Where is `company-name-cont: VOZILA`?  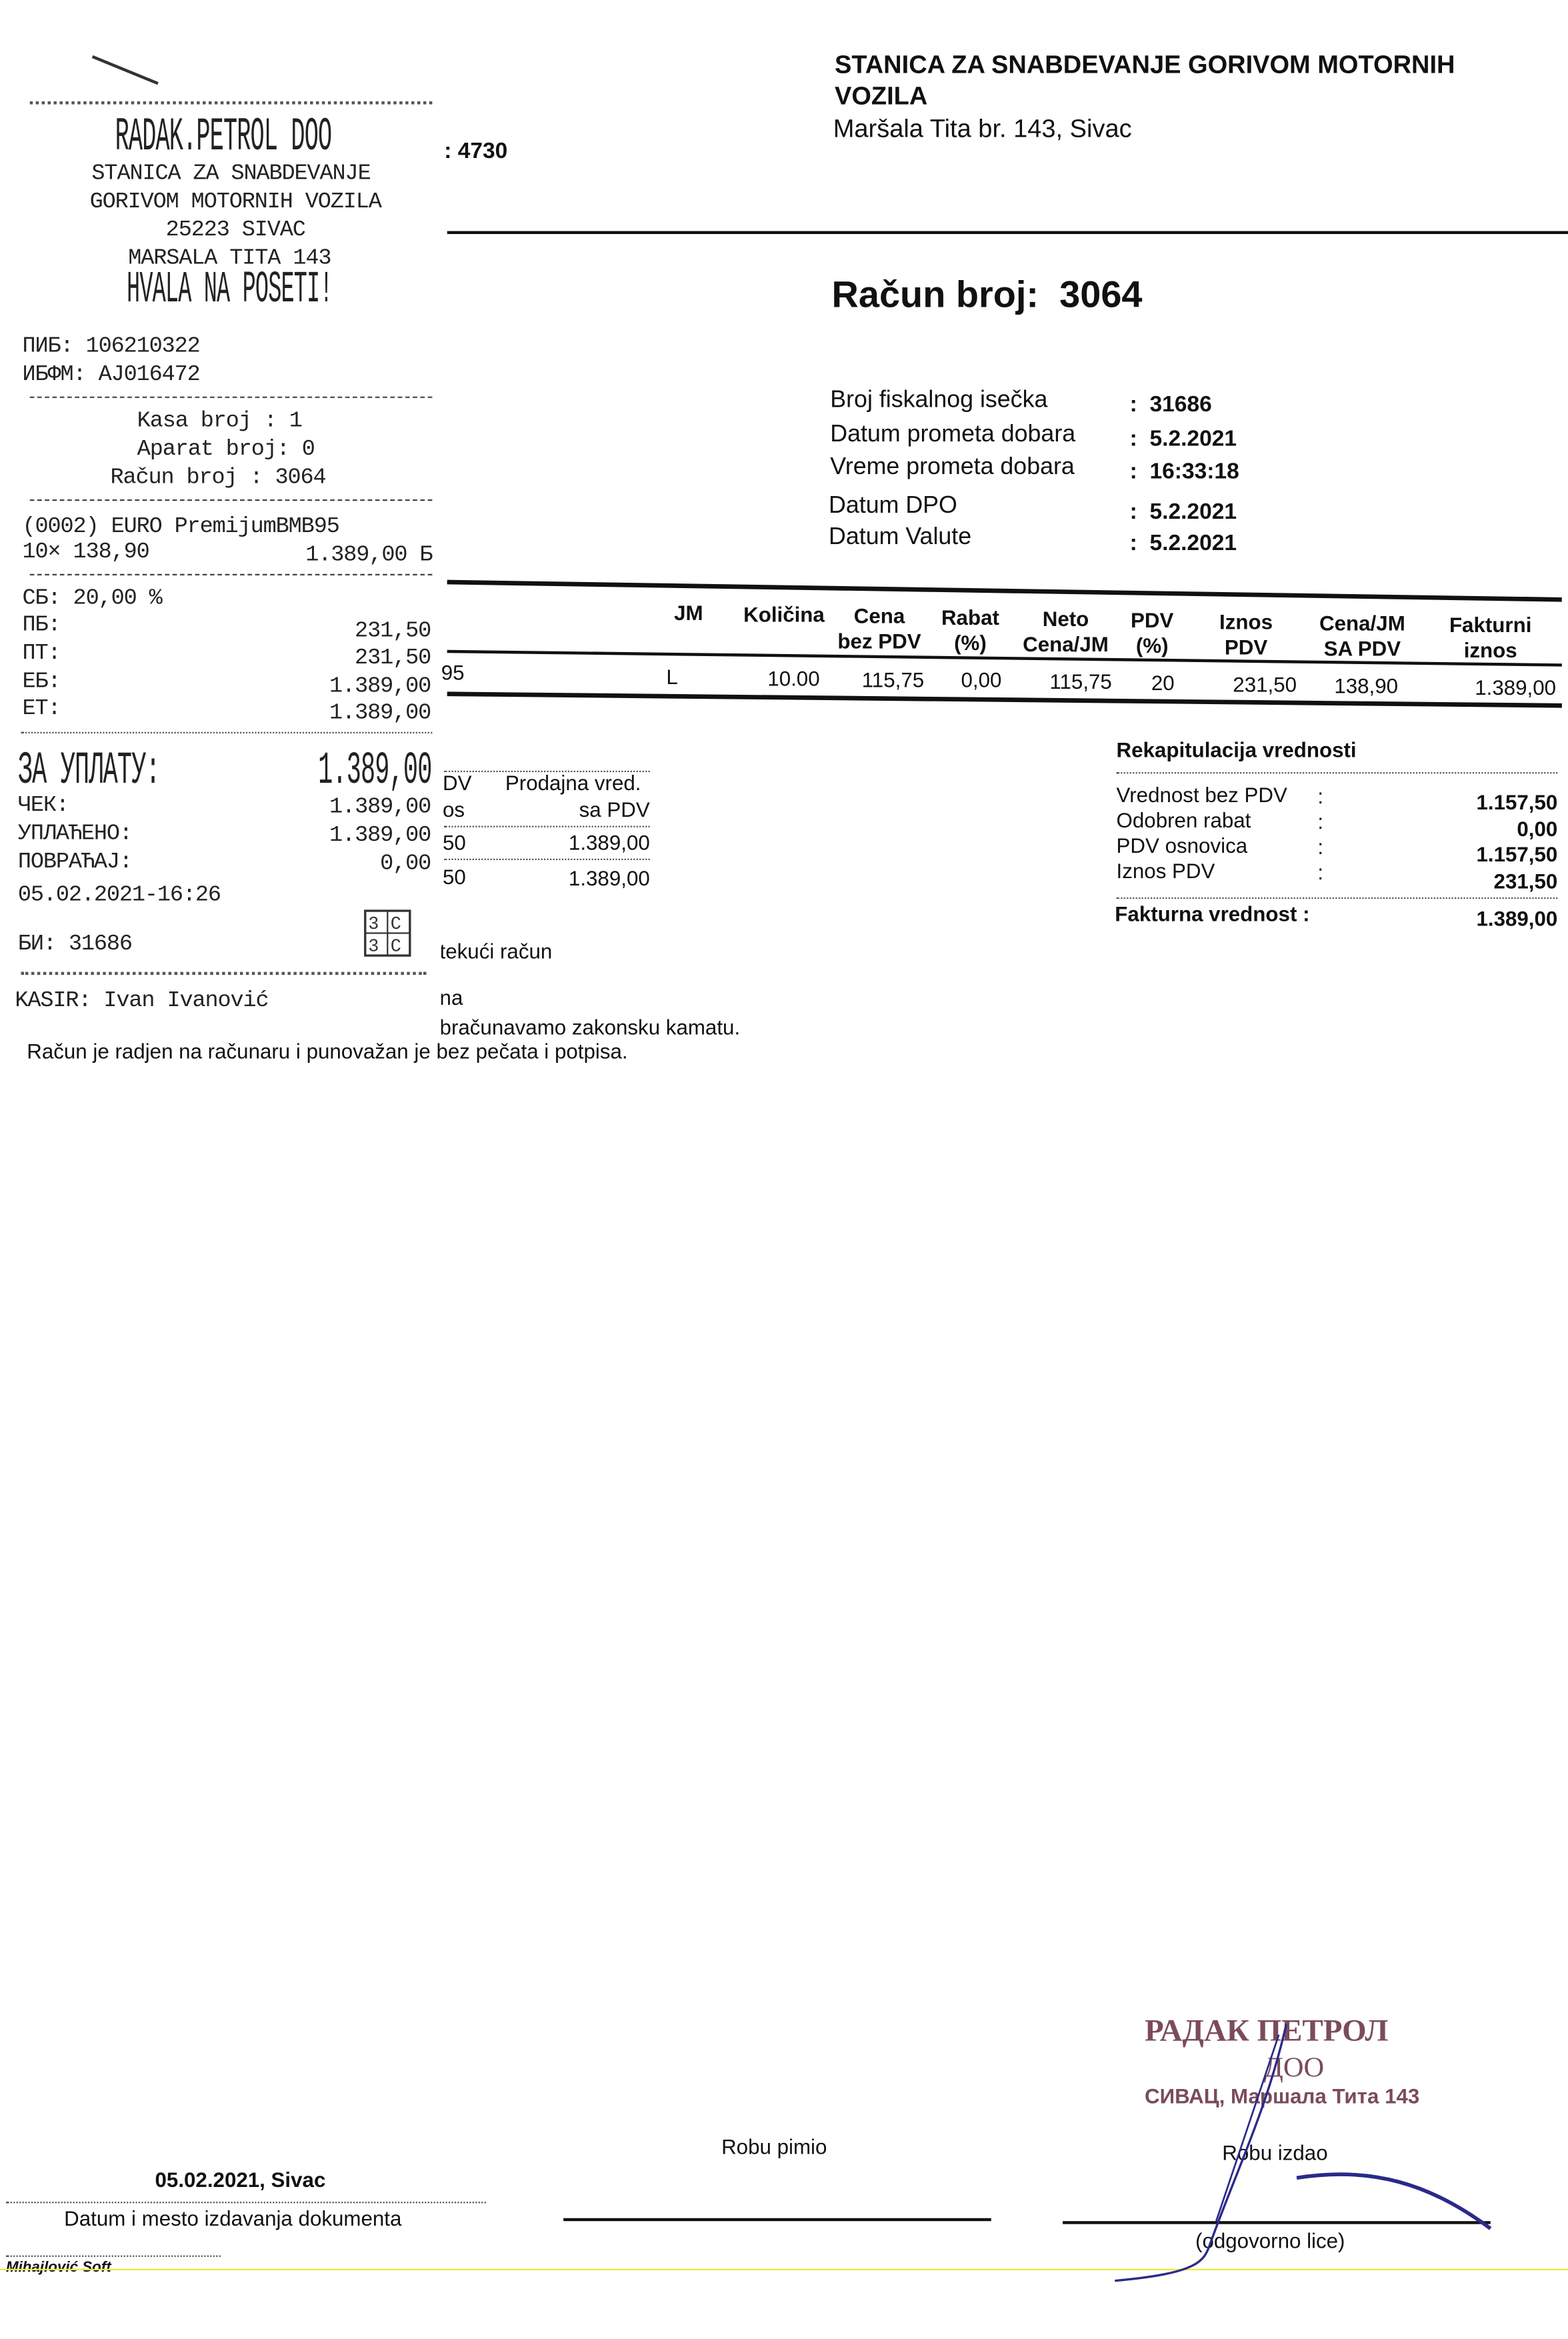 company-name-cont: VOZILA is located at coordinates (881, 96).